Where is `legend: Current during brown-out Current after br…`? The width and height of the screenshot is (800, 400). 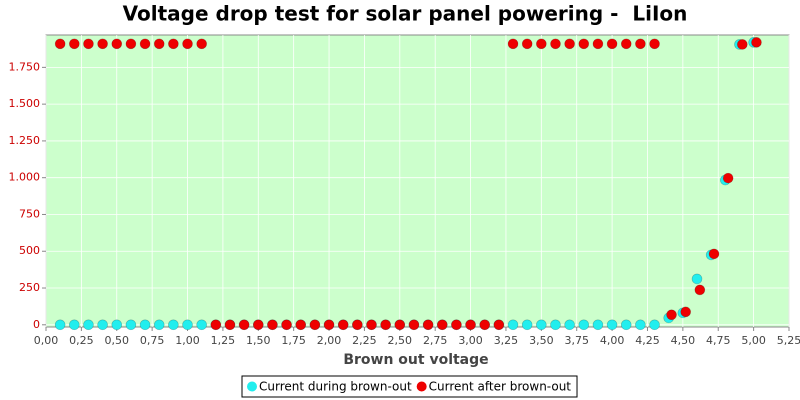
legend: Current during brown-out Current after br… is located at coordinates (409, 386).